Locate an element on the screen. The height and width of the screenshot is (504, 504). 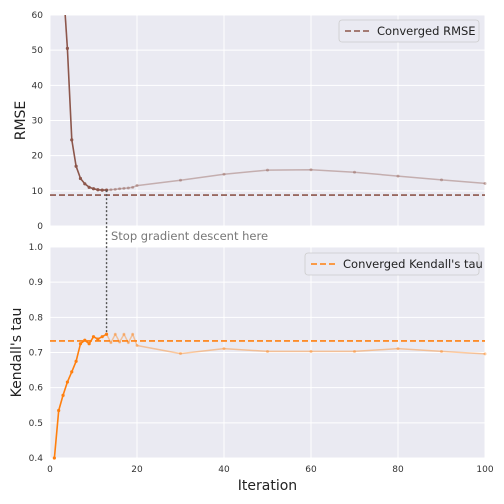
y-tick-label: 0.5 is located at coordinates (36, 424).